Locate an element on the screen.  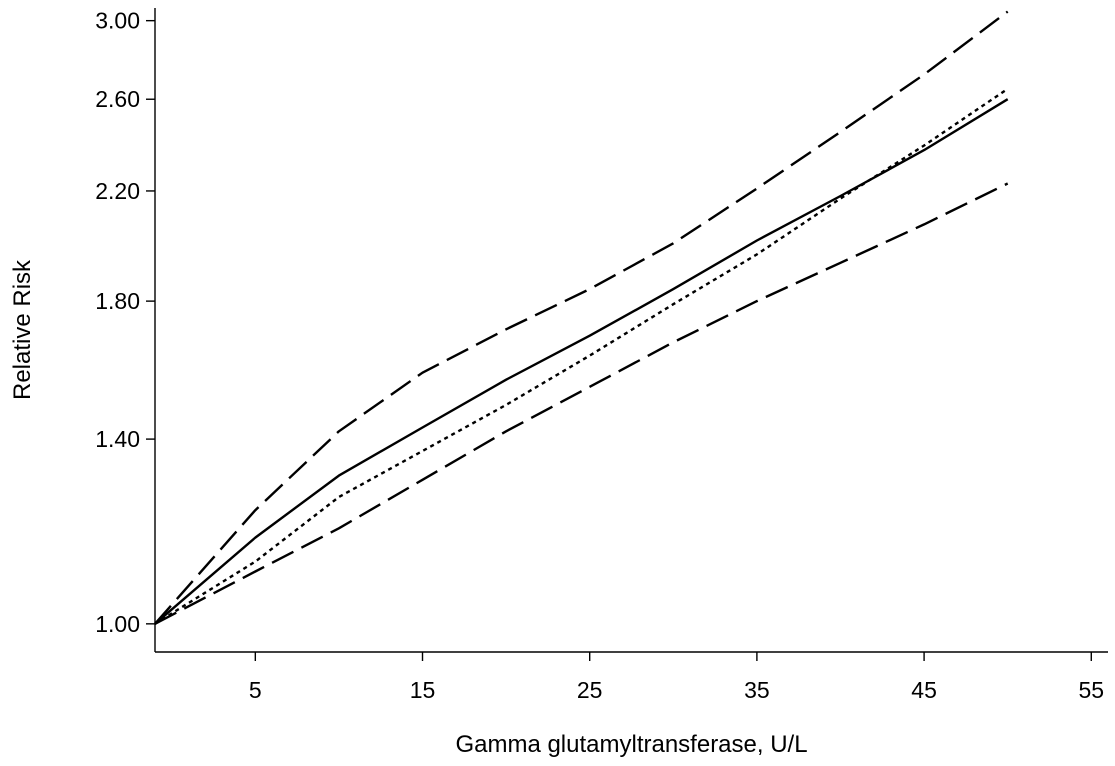
y-tick-label: 3.00 is located at coordinates (117, 21).